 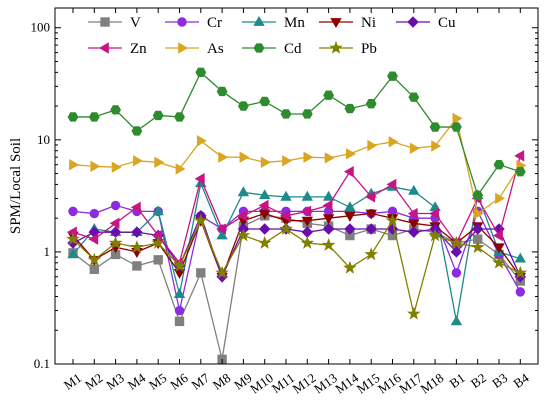 I want to click on x-tick-label: M3, so click(x=114, y=381).